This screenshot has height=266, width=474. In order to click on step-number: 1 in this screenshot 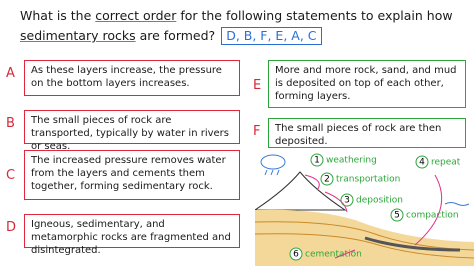, I will do `click(317, 161)`.